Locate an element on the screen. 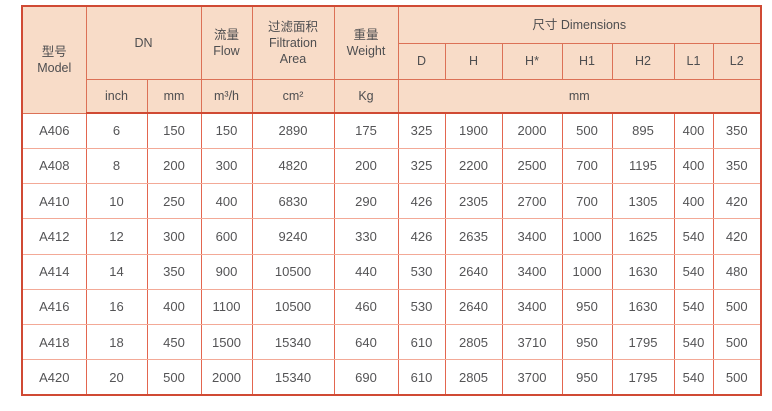  model-cell: A410 is located at coordinates (54, 201).